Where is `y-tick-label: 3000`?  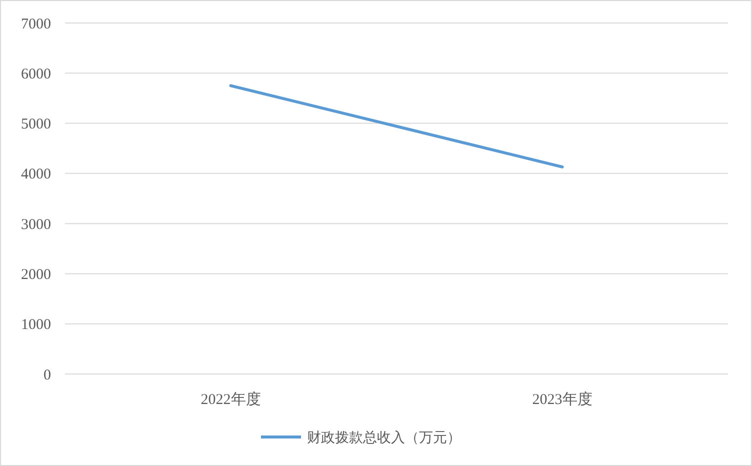
y-tick-label: 3000 is located at coordinates (36, 224).